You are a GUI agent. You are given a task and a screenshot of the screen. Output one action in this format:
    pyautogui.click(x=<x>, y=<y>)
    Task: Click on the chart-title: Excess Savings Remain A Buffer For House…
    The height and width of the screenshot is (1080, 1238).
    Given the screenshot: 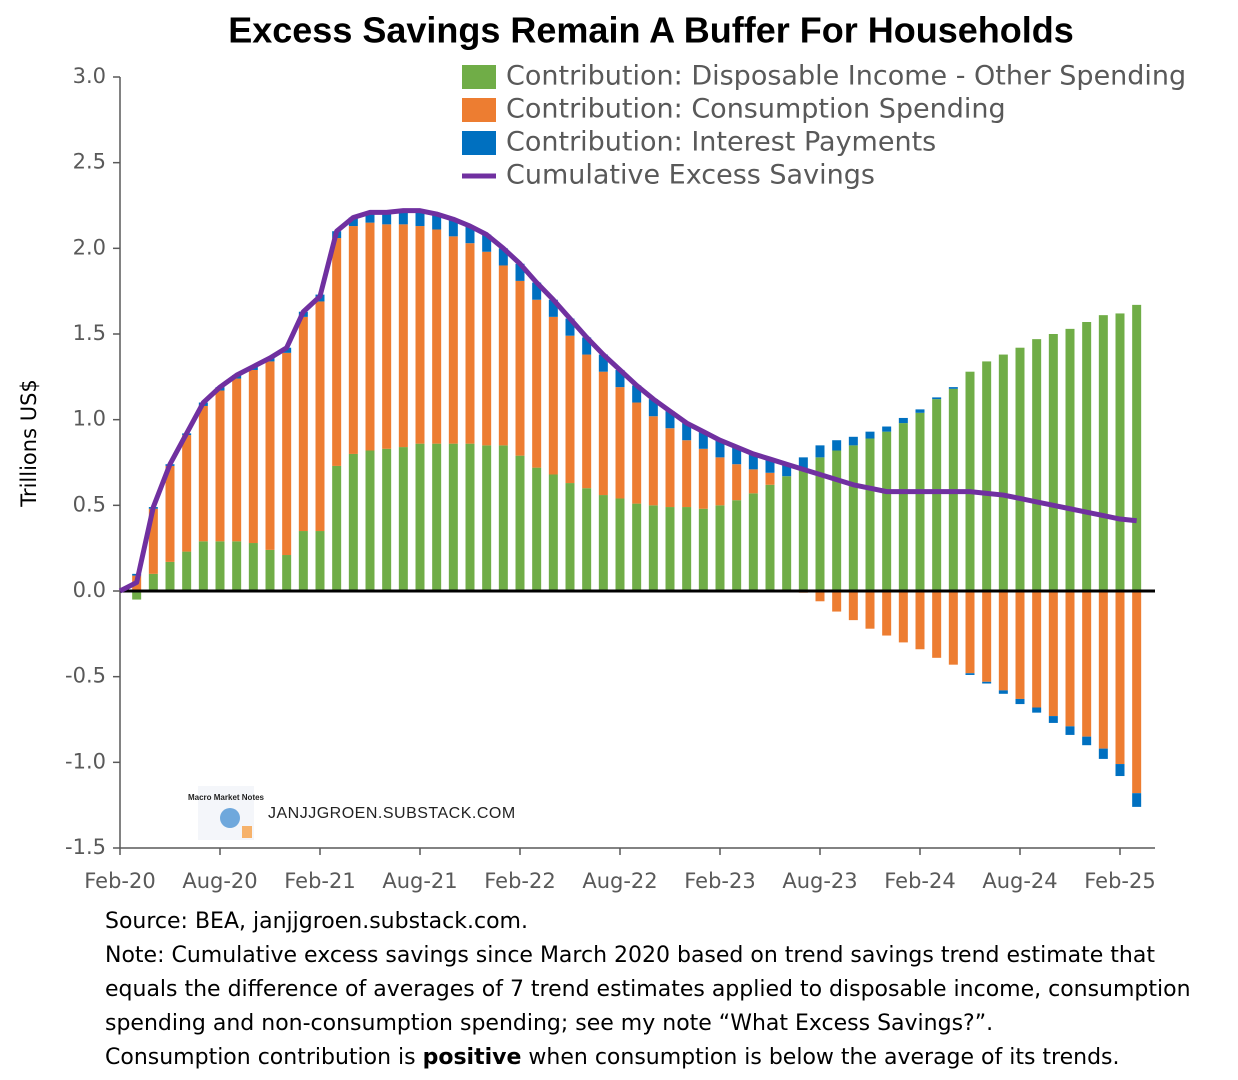 What is the action you would take?
    pyautogui.click(x=651, y=30)
    